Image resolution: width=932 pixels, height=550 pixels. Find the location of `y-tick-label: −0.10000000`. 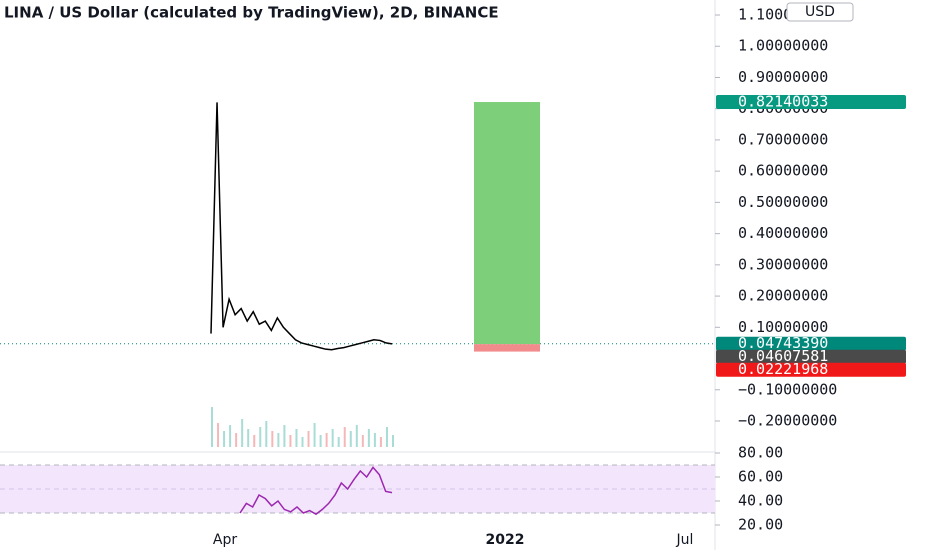

y-tick-label: −0.10000000 is located at coordinates (787, 389).